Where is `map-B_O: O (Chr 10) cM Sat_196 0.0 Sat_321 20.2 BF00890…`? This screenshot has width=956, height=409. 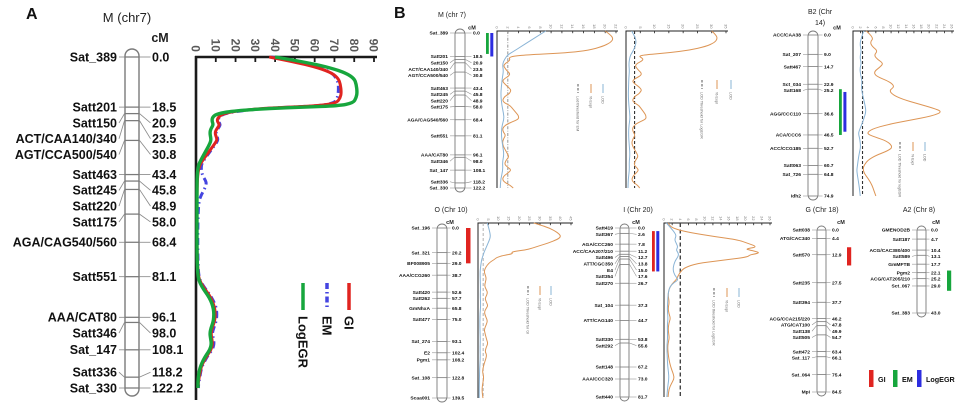
map-B_O: O (Chr 10) cM Sat_196 0.0 Sat_321 20.2 BF00890… is located at coordinates (435, 305).